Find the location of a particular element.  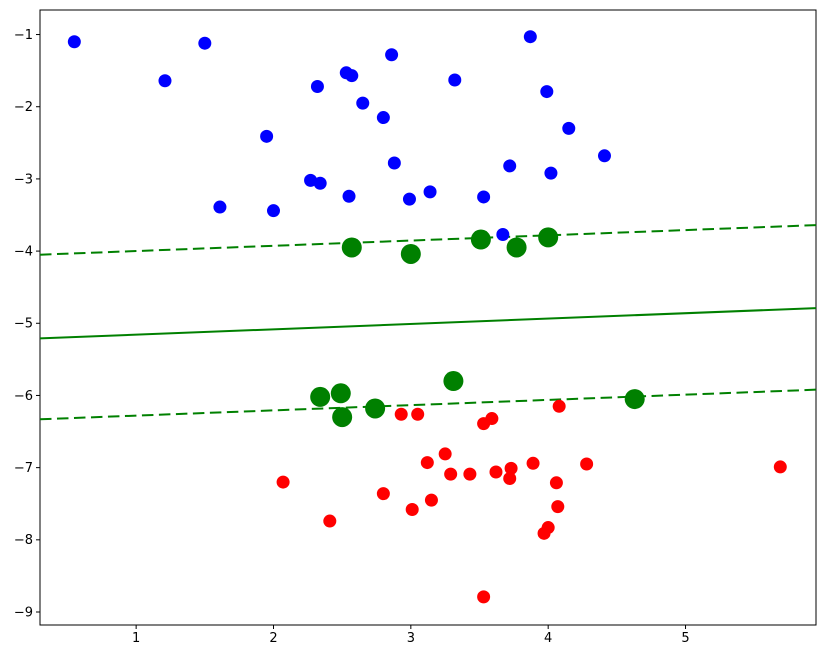

x-tick-label: 2 is located at coordinates (273, 638).